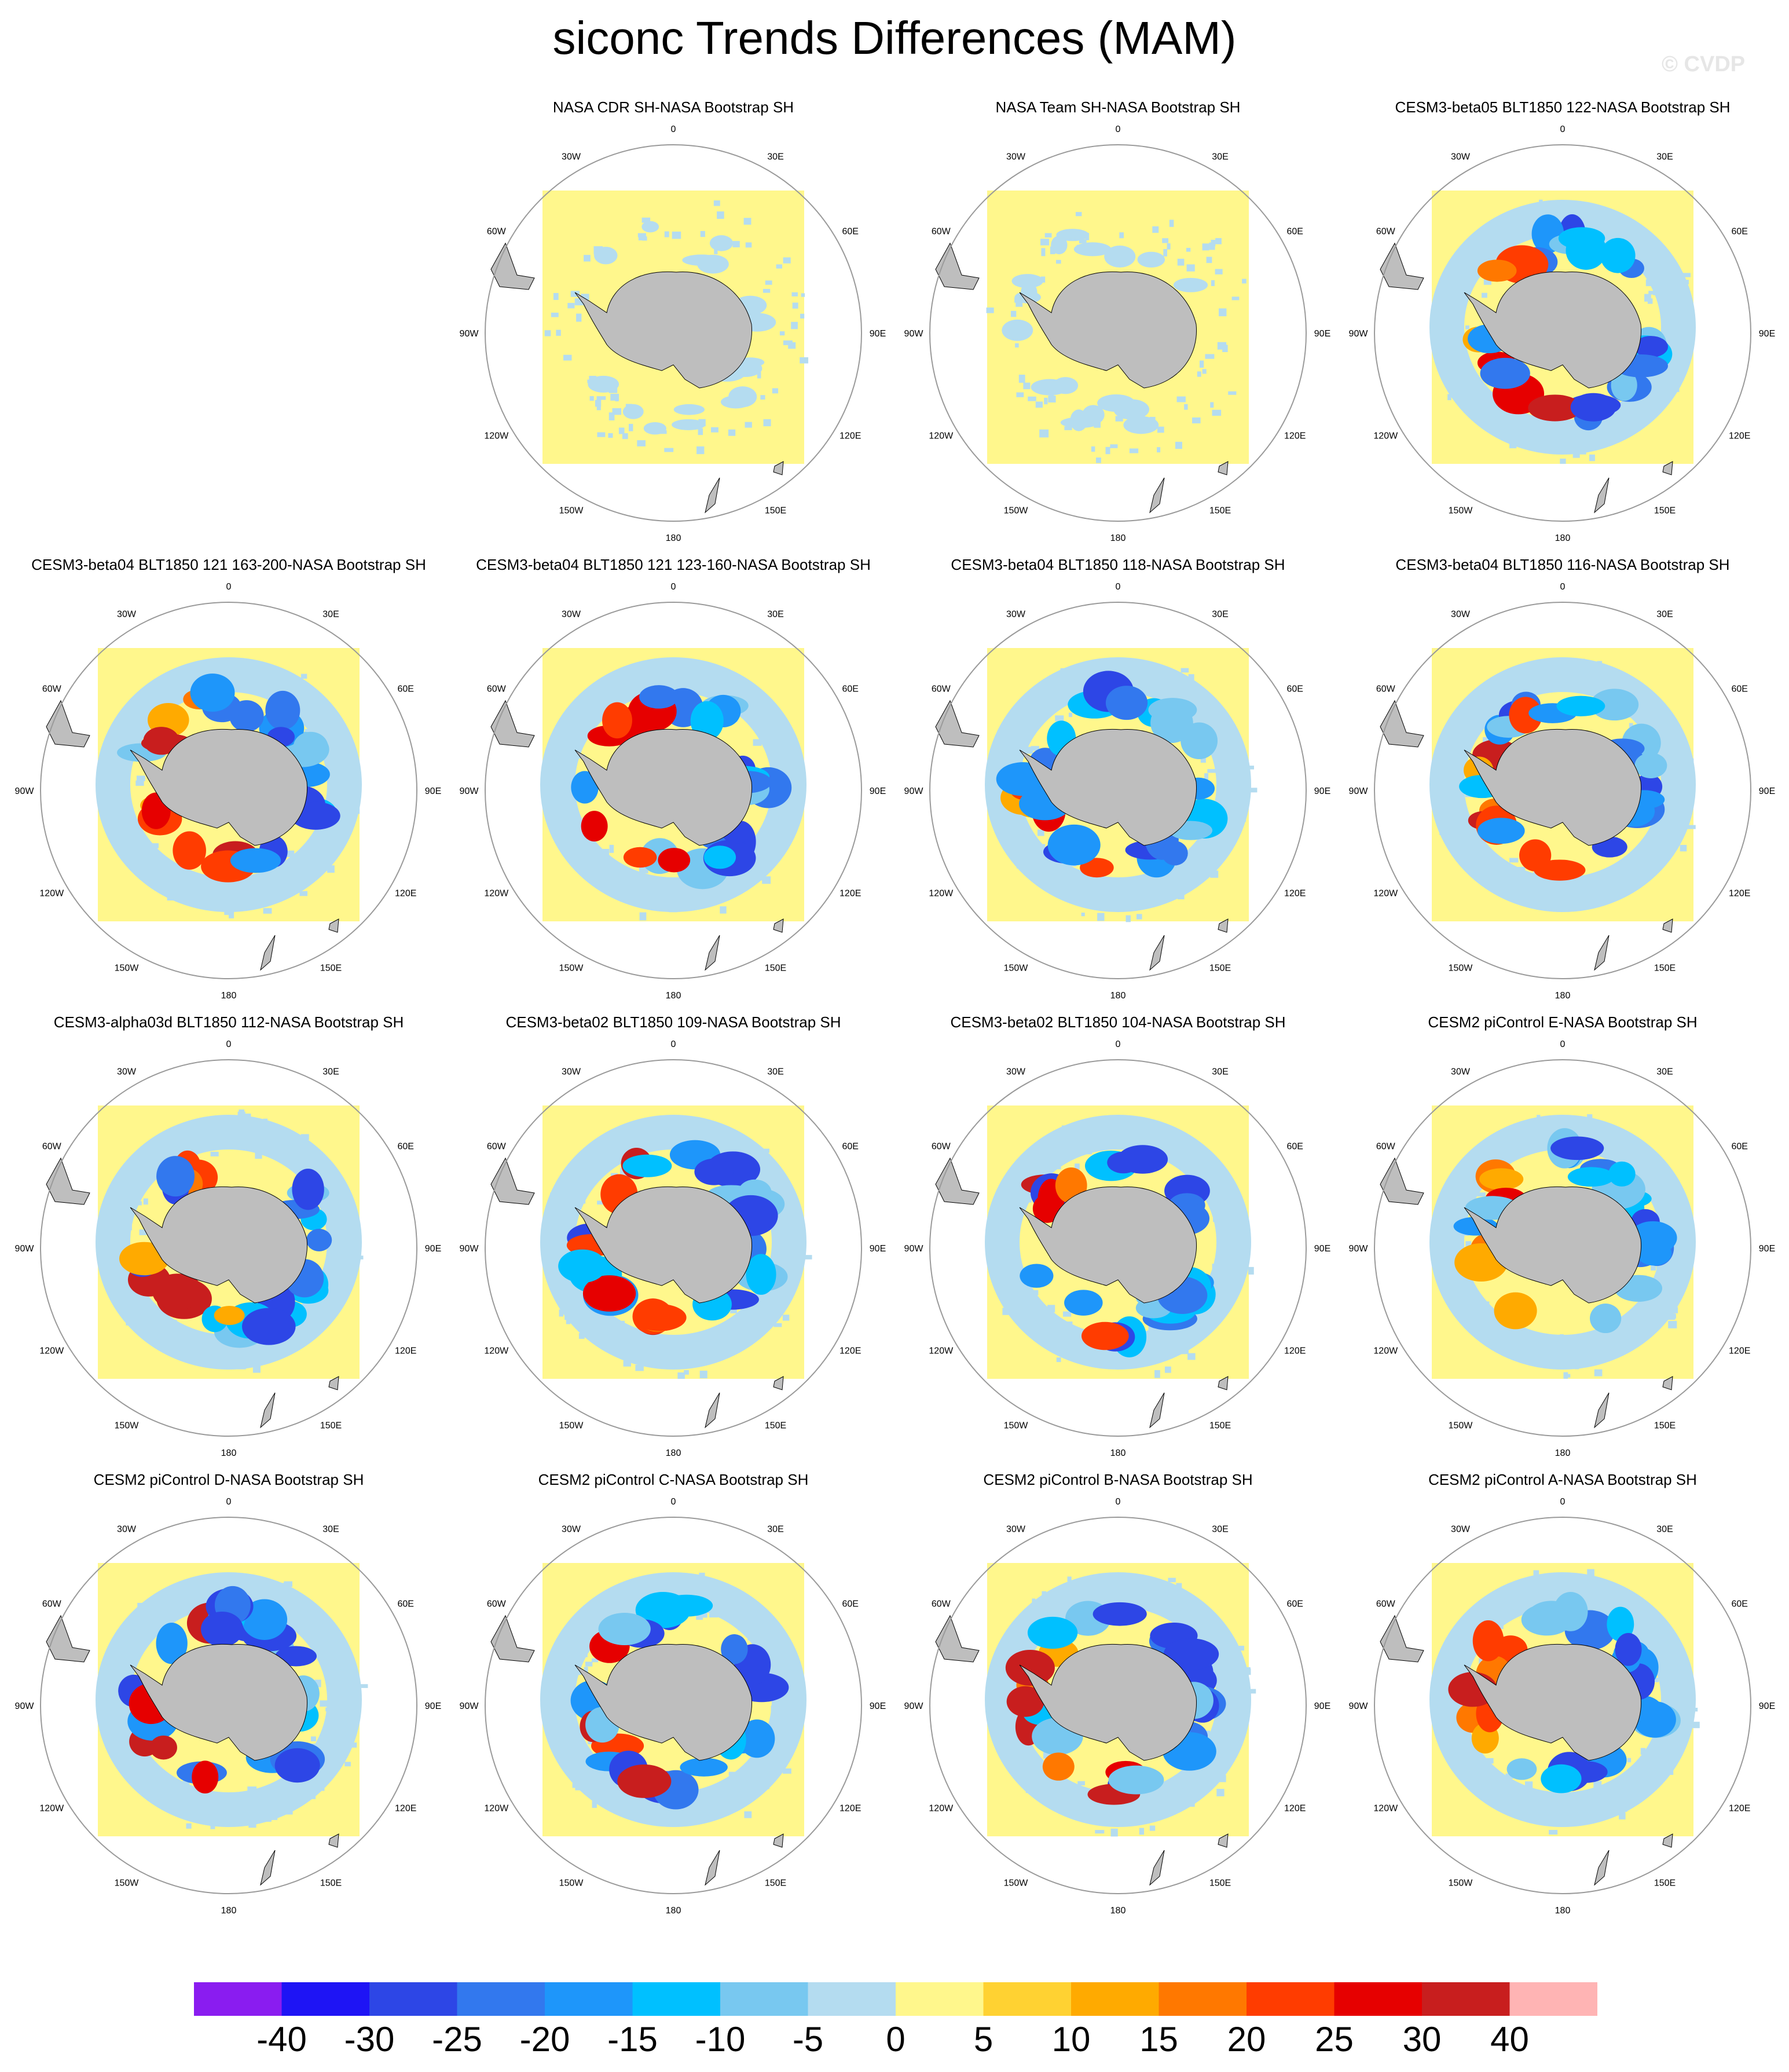  What do you see at coordinates (51, 1351) in the screenshot?
I see `longitude-label: 120W` at bounding box center [51, 1351].